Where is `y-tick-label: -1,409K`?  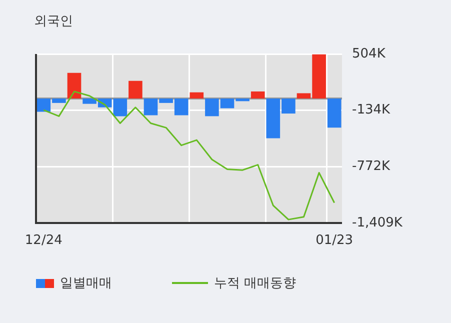
y-tick-label: -1,409K is located at coordinates (377, 222).